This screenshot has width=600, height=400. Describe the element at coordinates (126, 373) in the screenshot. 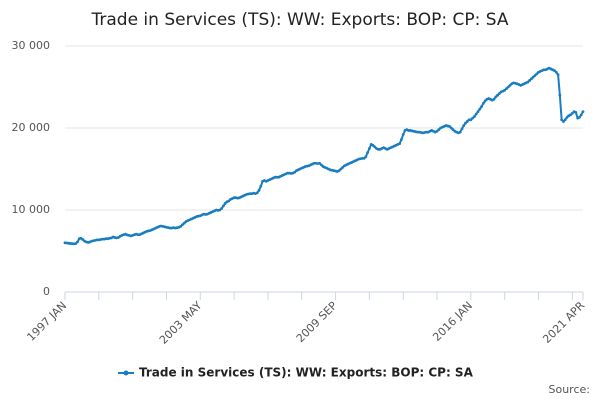

I see `legend-dot` at that location.